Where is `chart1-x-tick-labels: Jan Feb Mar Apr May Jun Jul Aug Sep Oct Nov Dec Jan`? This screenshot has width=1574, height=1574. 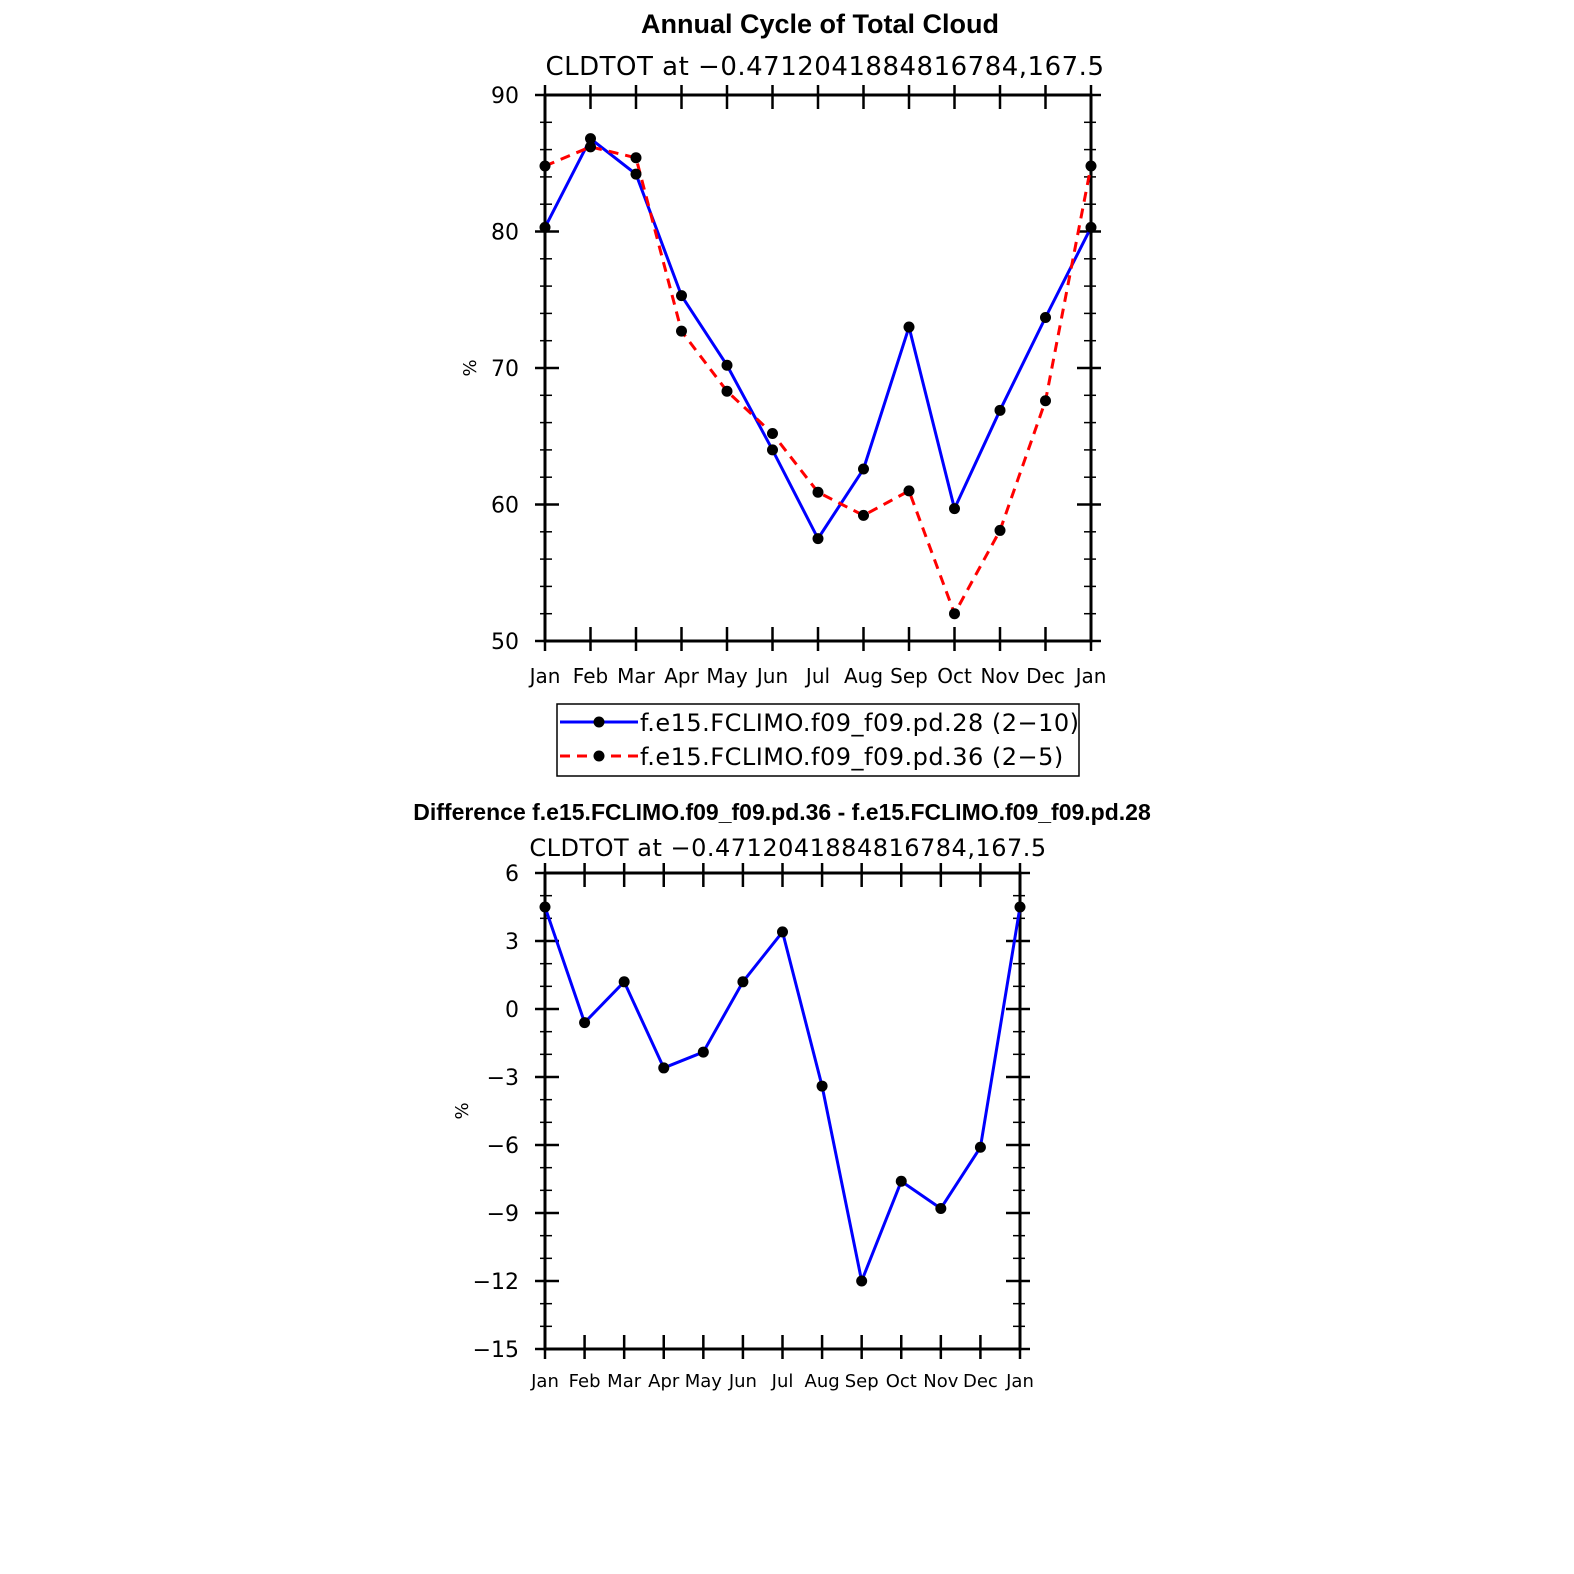 chart1-x-tick-labels: Jan Feb Mar Apr May Jun Jul Aug Sep Oct Nov Dec Jan is located at coordinates (817, 676).